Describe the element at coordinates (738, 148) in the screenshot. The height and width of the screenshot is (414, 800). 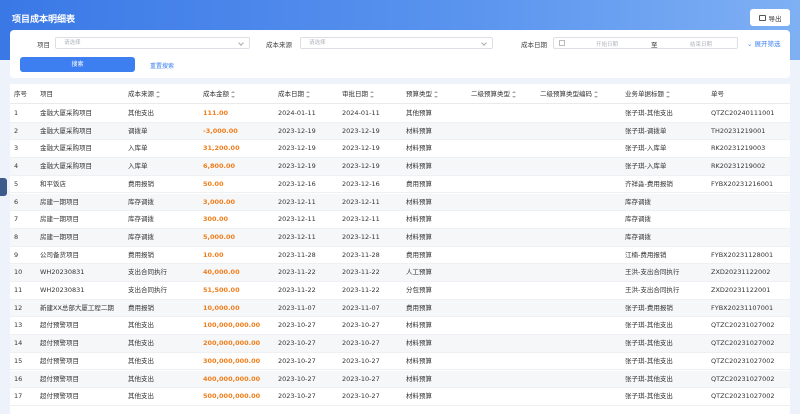
I see `cell-number: RK20231219003` at that location.